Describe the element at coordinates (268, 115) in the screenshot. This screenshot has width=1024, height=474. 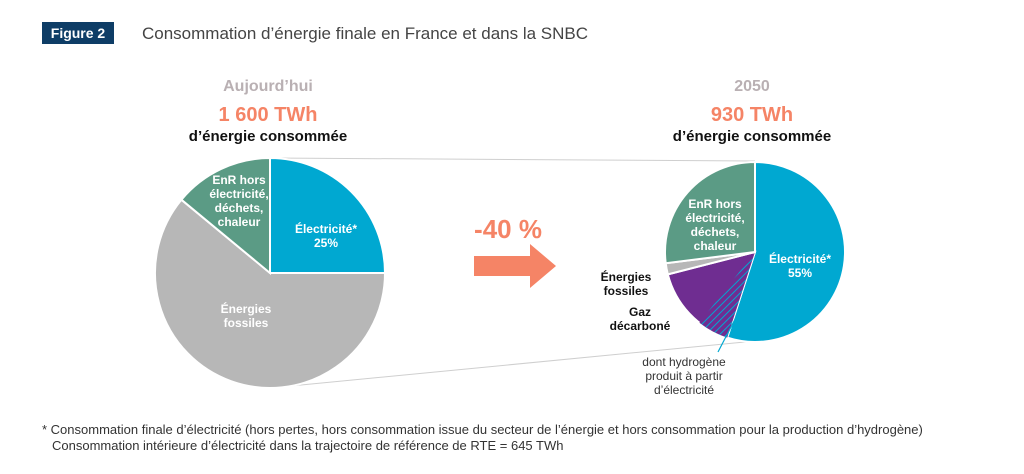
I see `pie-today-total: 1 600 TWh` at that location.